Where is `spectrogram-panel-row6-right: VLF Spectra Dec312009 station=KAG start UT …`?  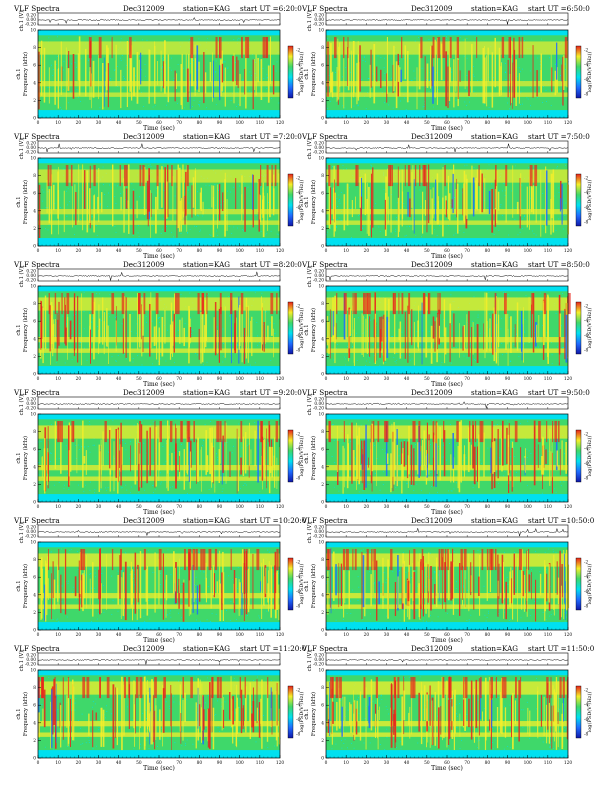 spectrogram-panel-row6-right: VLF Spectra Dec312009 station=KAG start UT … is located at coordinates (448, 708).